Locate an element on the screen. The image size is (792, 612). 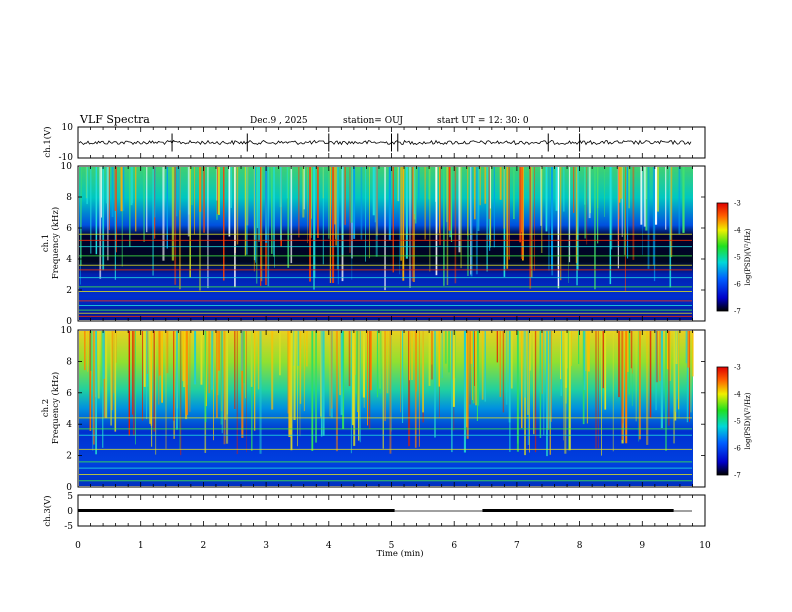
y-axis-tick-label: 0 is located at coordinates (69, 488).